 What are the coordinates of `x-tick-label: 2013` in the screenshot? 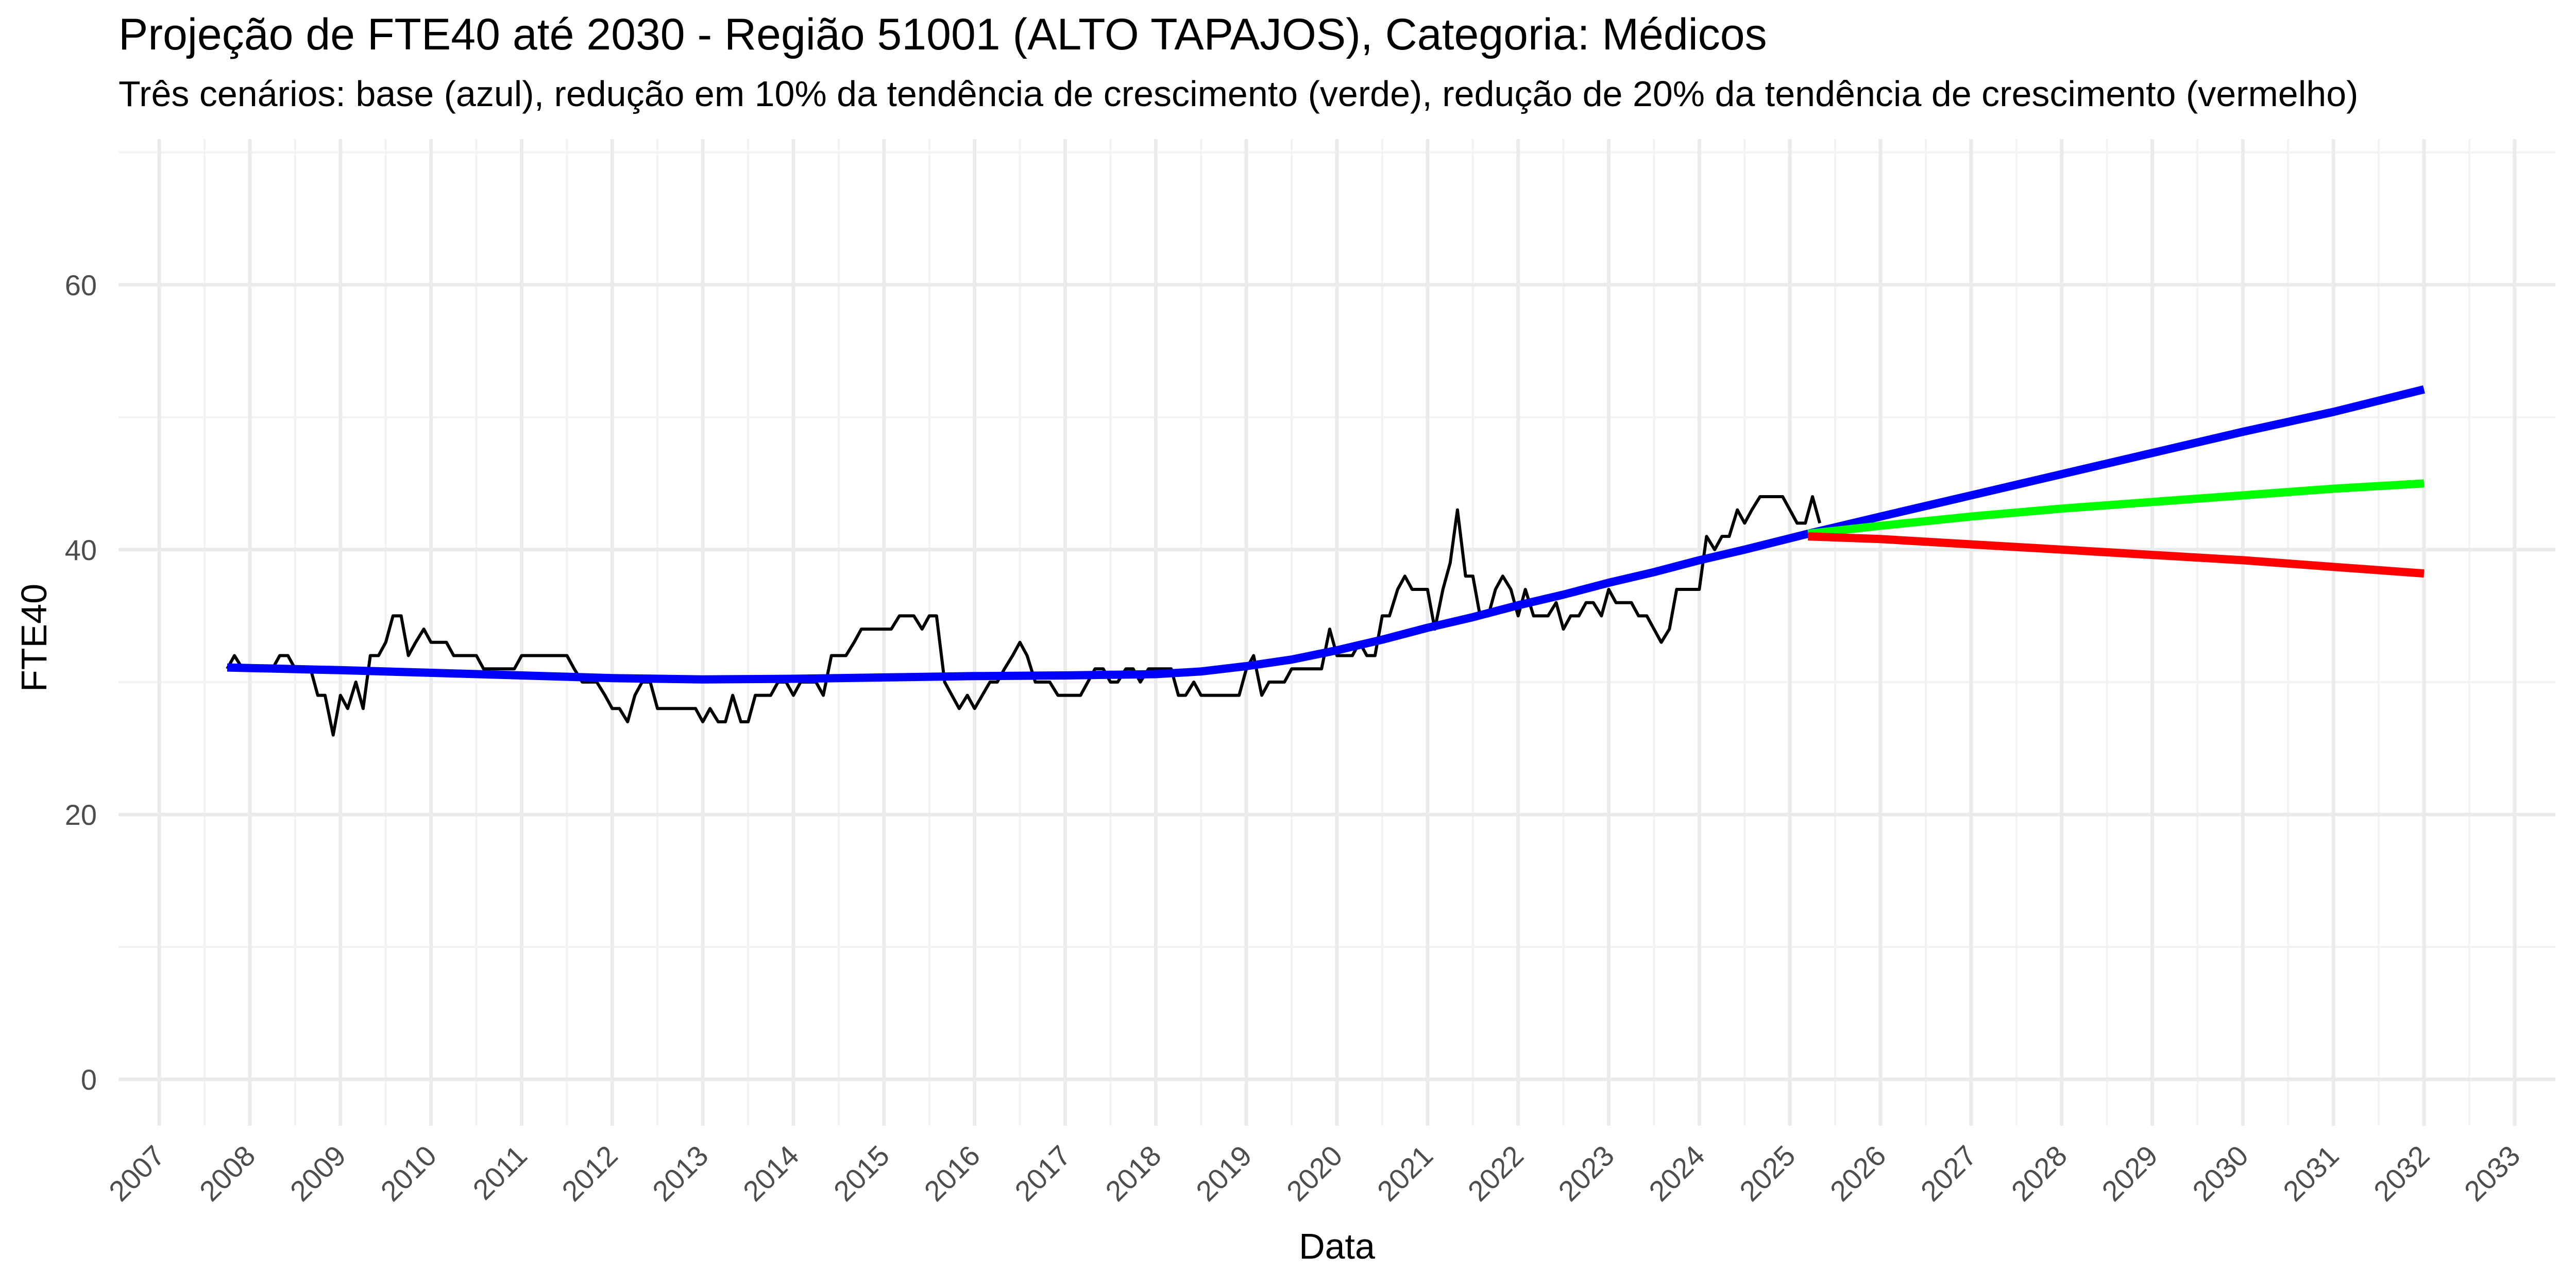 It's located at (680, 1173).